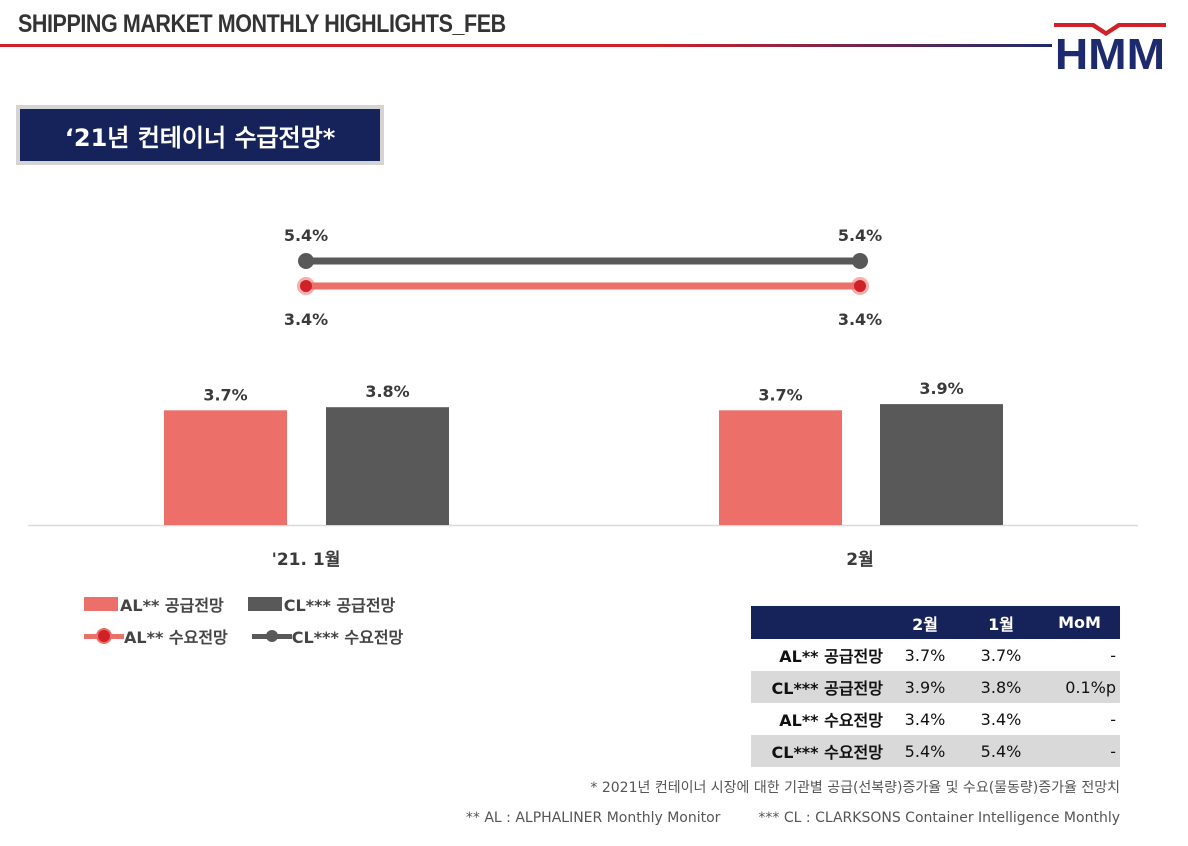  Describe the element at coordinates (1001, 687) in the screenshot. I see `jan-value: 3.8%` at that location.